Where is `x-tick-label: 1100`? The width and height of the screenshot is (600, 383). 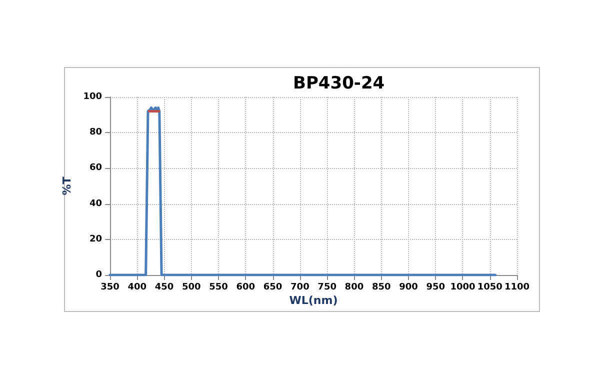 x-tick-label: 1100 is located at coordinates (517, 287).